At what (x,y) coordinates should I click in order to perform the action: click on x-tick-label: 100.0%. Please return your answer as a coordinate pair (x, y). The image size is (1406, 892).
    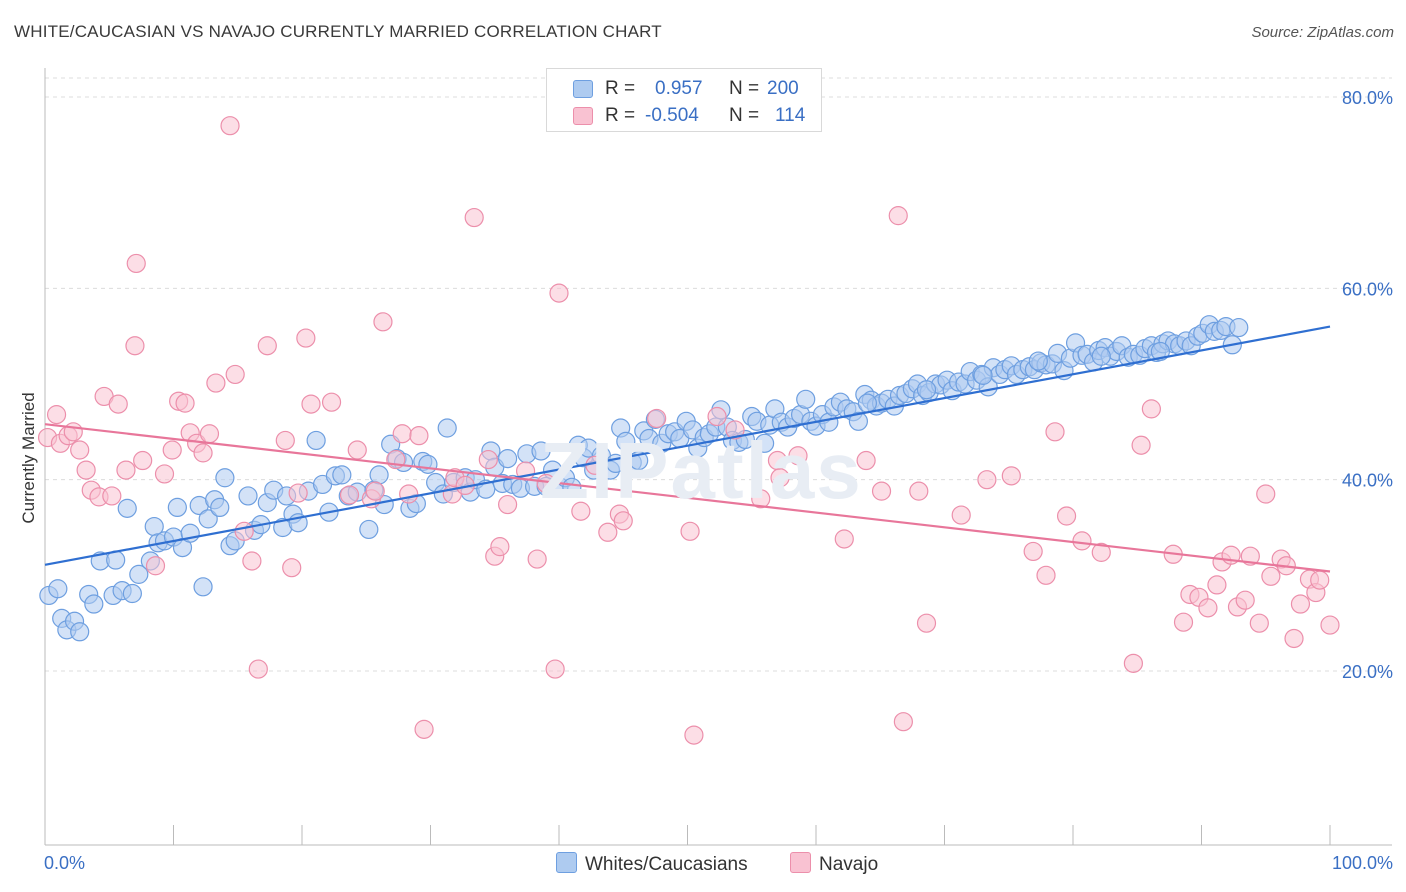
    Looking at the image, I should click on (1362, 863).